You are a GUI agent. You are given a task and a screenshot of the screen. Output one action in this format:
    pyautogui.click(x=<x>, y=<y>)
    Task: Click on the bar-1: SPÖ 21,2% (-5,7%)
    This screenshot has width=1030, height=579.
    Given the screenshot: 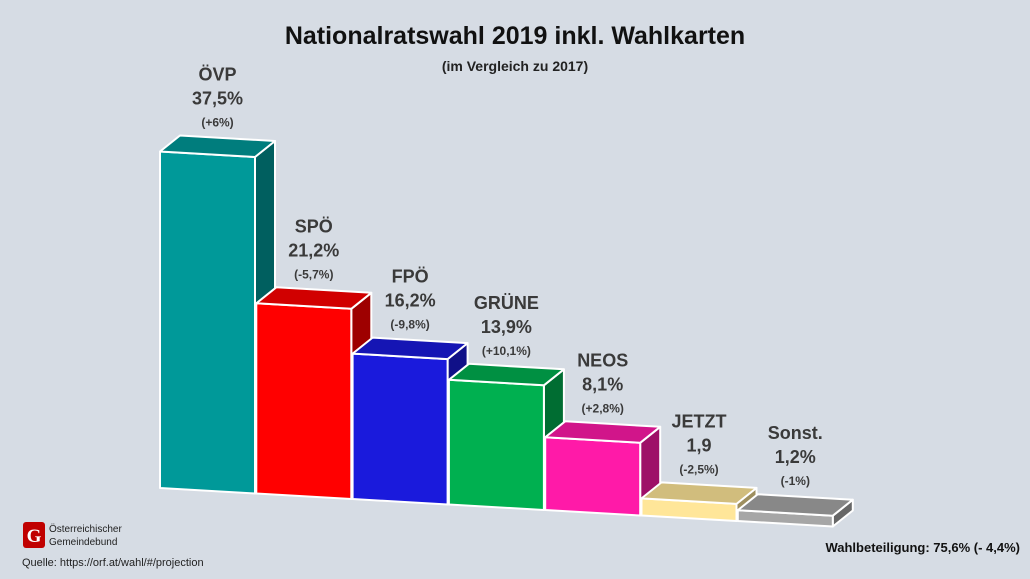 What is the action you would take?
    pyautogui.click(x=314, y=358)
    